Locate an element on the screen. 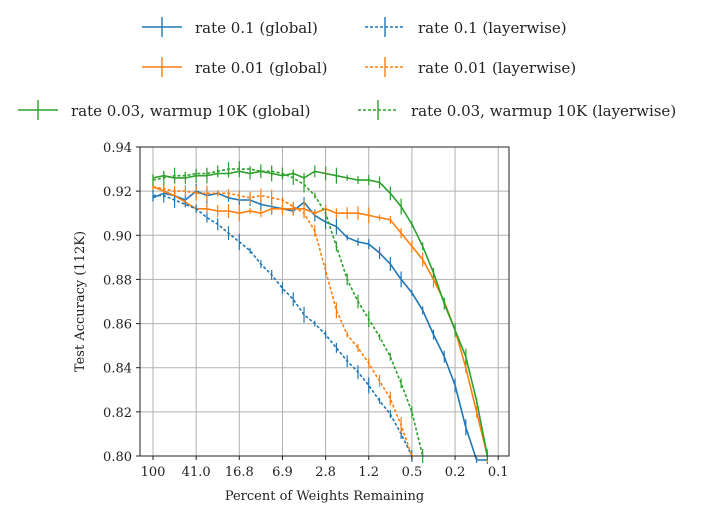 The height and width of the screenshot is (518, 701). legend-item: rate 0.03, warmup 10K (global) is located at coordinates (164, 110).